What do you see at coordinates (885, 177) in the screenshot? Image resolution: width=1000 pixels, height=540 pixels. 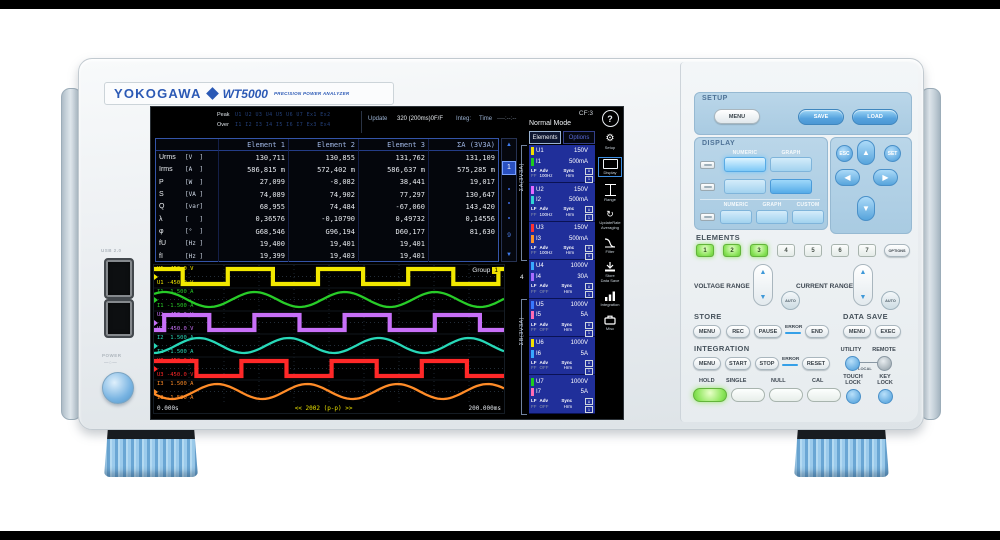 I see `right-arrow-button: ▶` at bounding box center [885, 177].